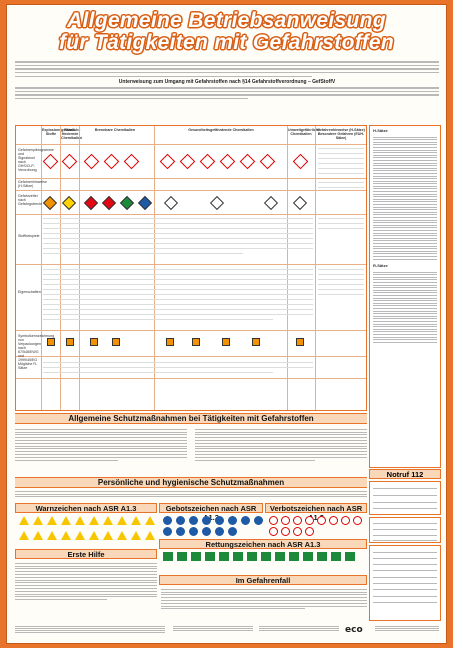 The width and height of the screenshot is (453, 648). What do you see at coordinates (167, 161) in the screenshot?
I see `ghs-skull-icon` at bounding box center [167, 161].